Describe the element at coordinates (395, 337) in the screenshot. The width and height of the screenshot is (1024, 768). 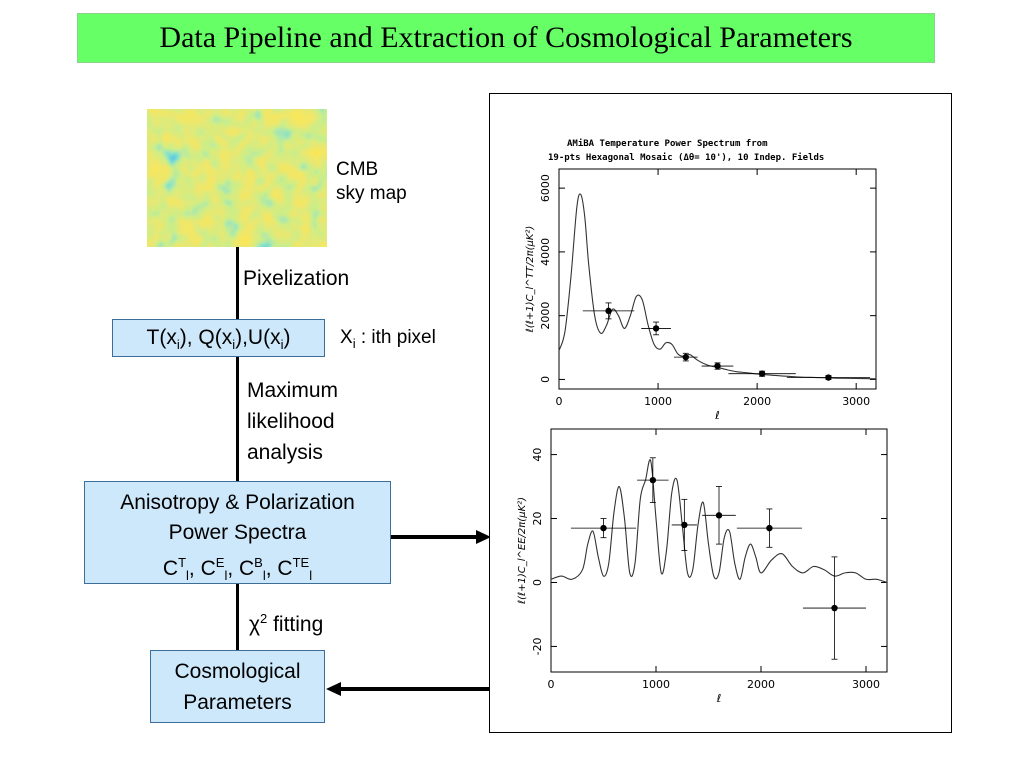
I see `pixel-note-text: : ith pixel` at that location.